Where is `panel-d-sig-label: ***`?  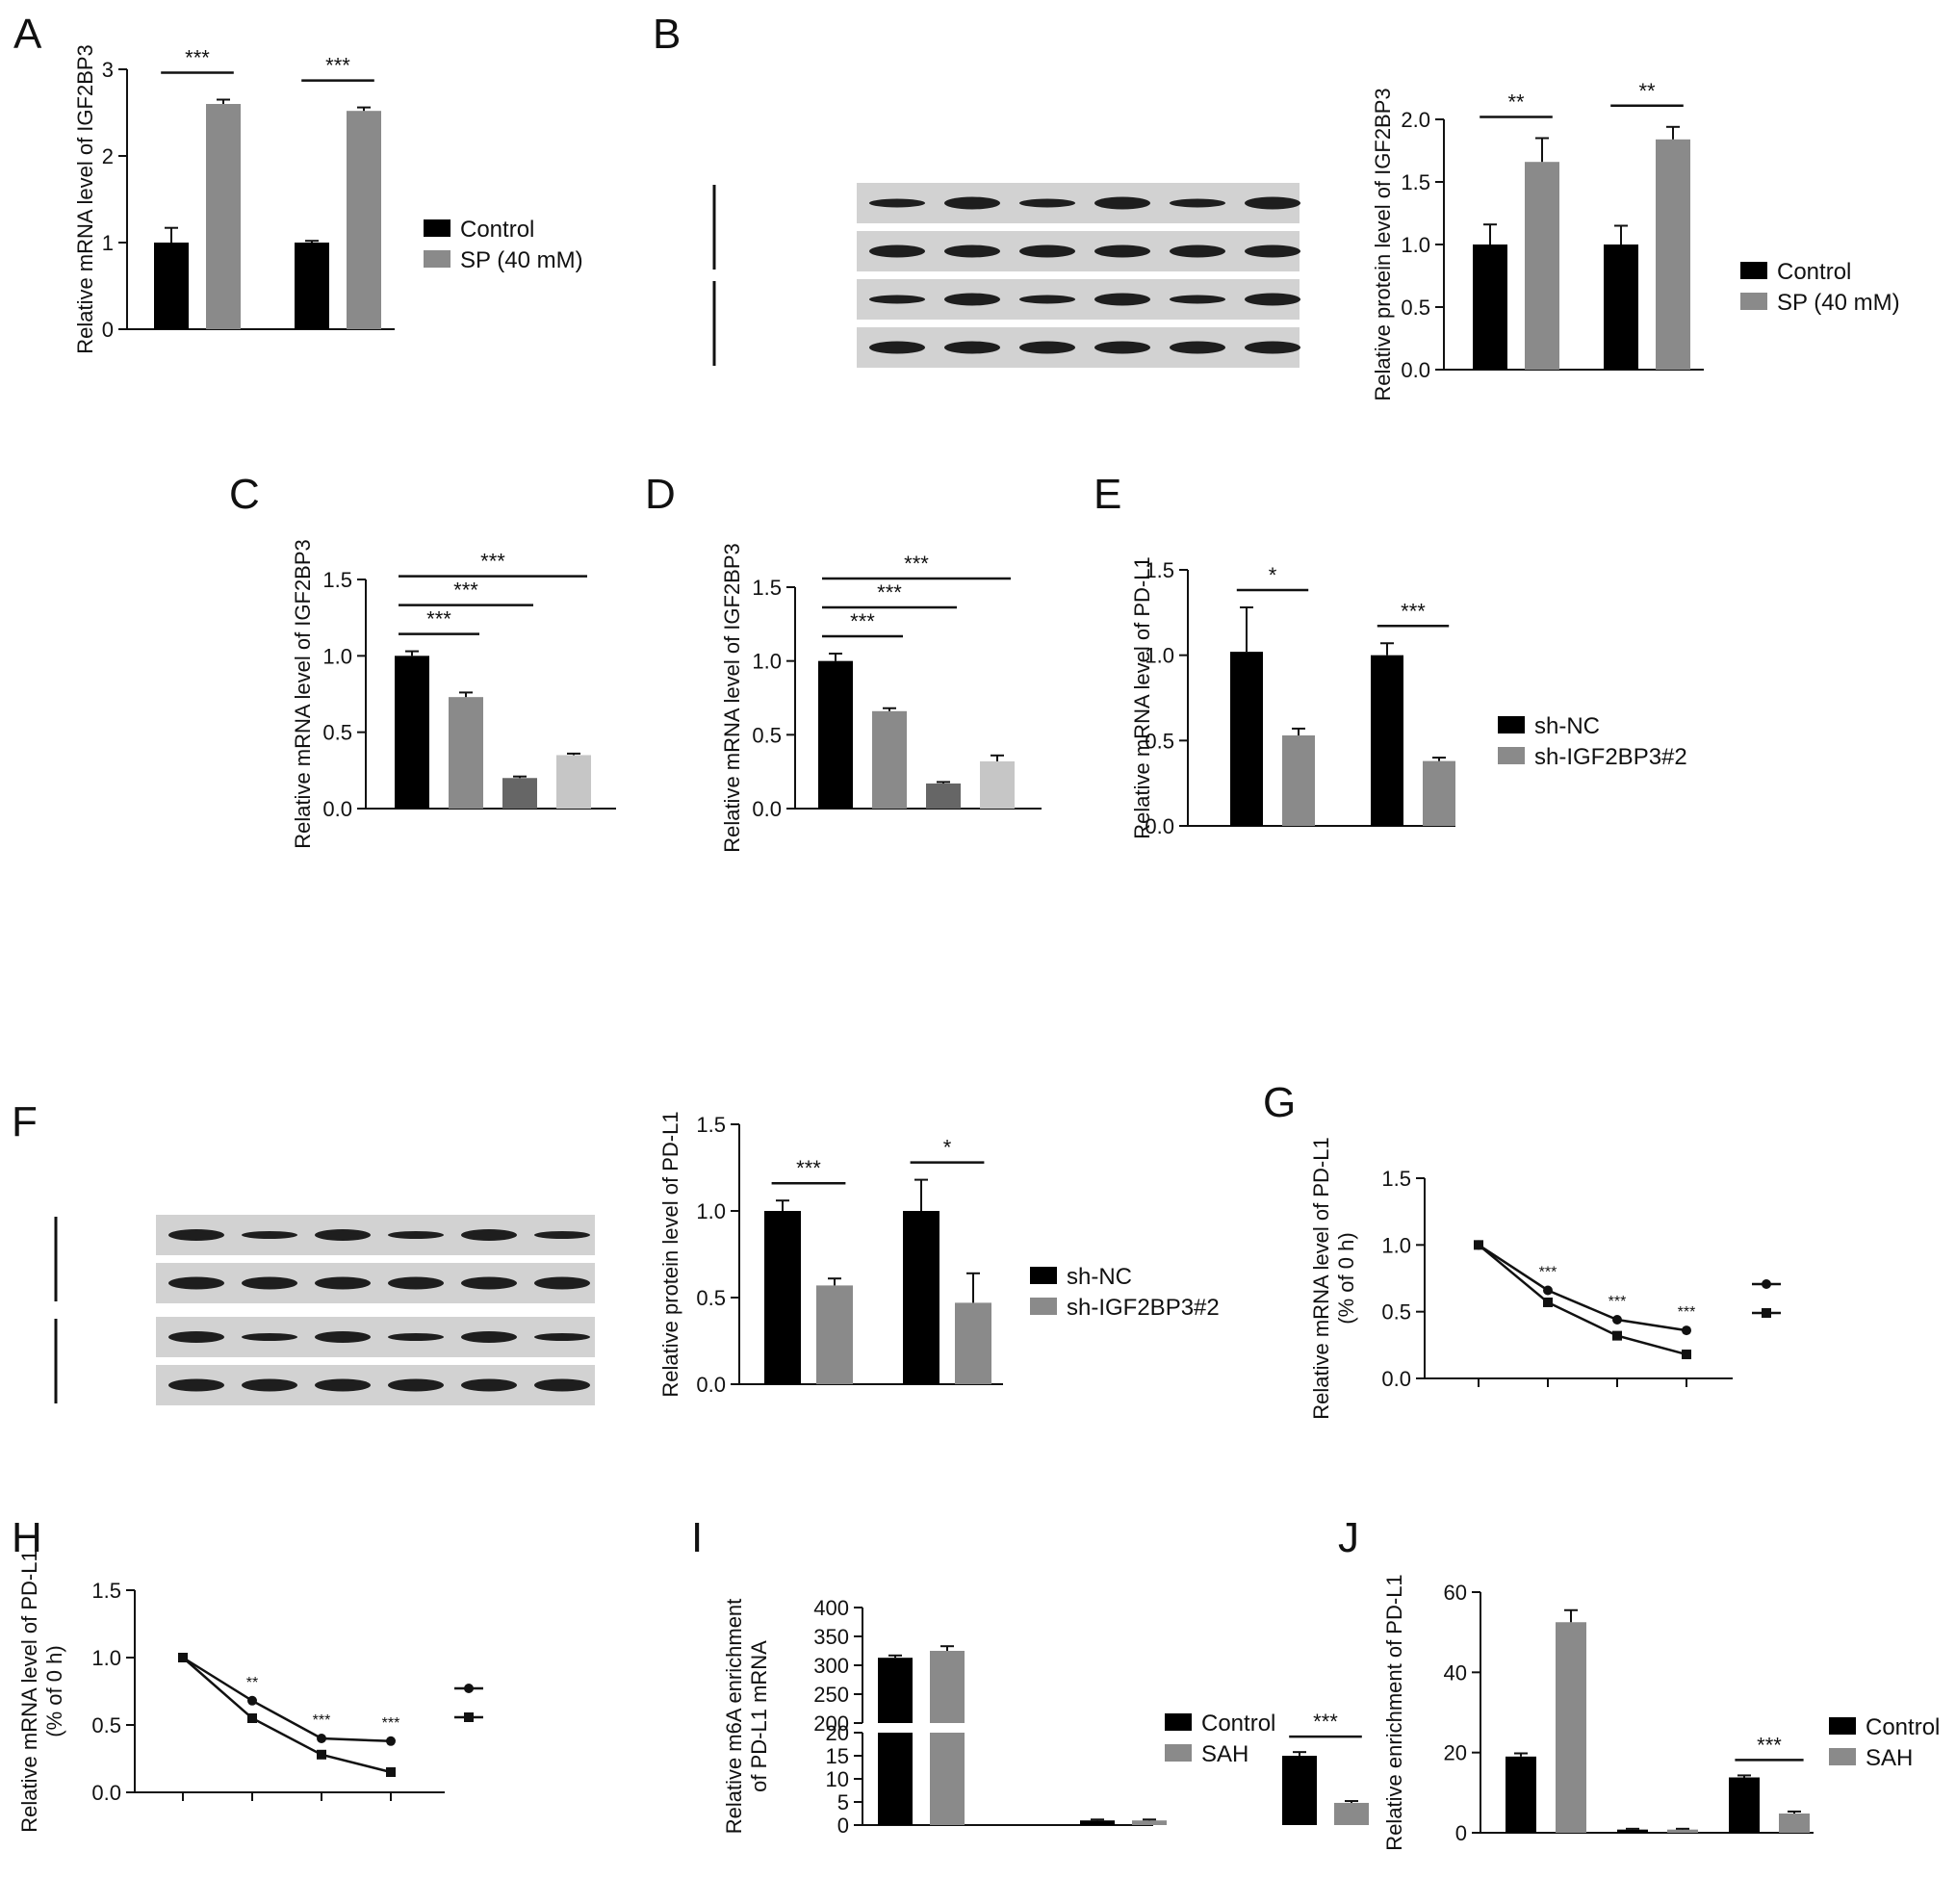 panel-d-sig-label: *** is located at coordinates (862, 621).